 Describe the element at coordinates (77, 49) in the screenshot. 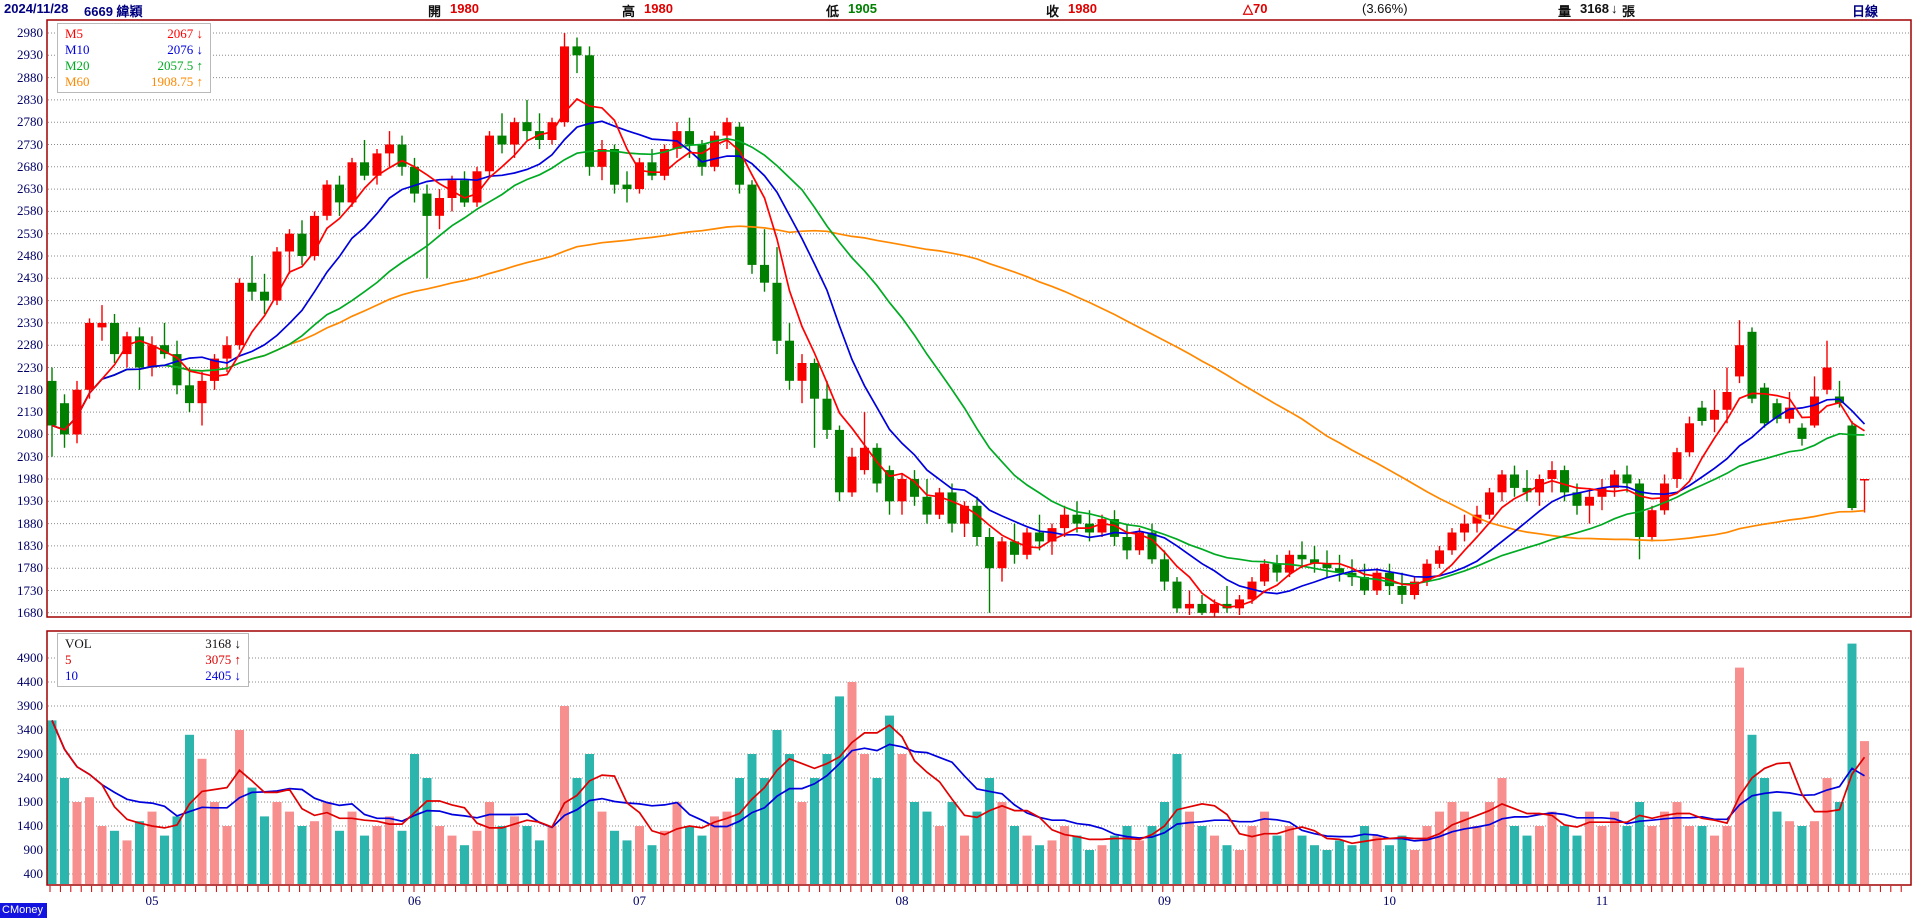

I see `legend-label: M10` at that location.